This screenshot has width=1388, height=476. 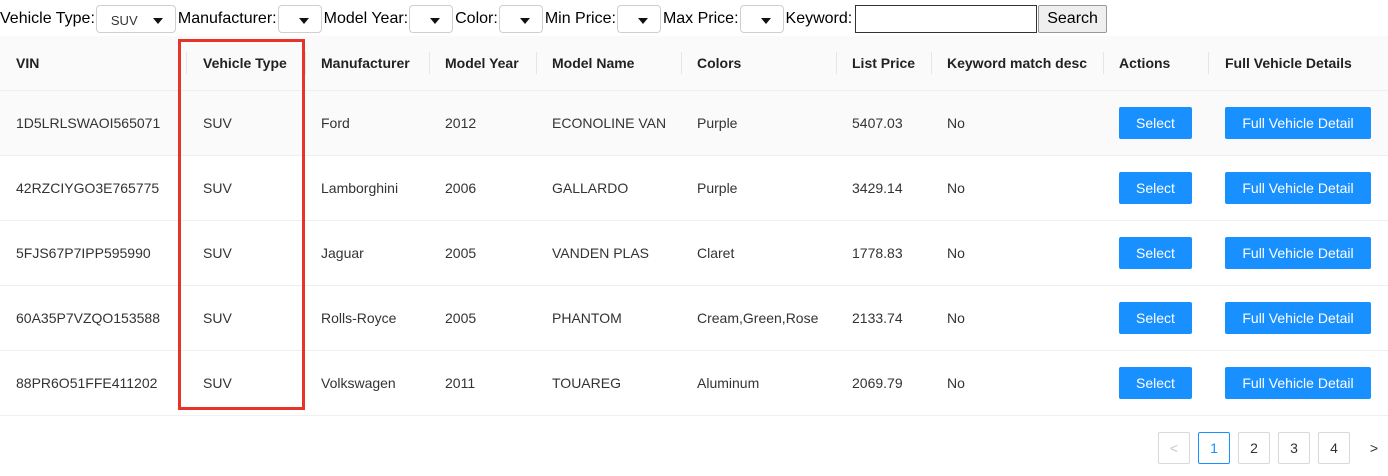 What do you see at coordinates (461, 188) in the screenshot?
I see `model-year-cell: 2006` at bounding box center [461, 188].